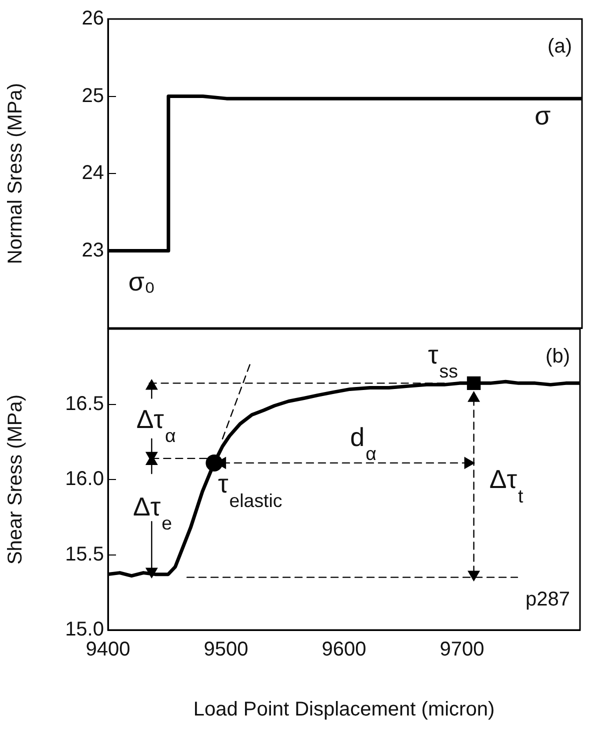  Describe the element at coordinates (560, 47) in the screenshot. I see `annotation: (a)` at that location.